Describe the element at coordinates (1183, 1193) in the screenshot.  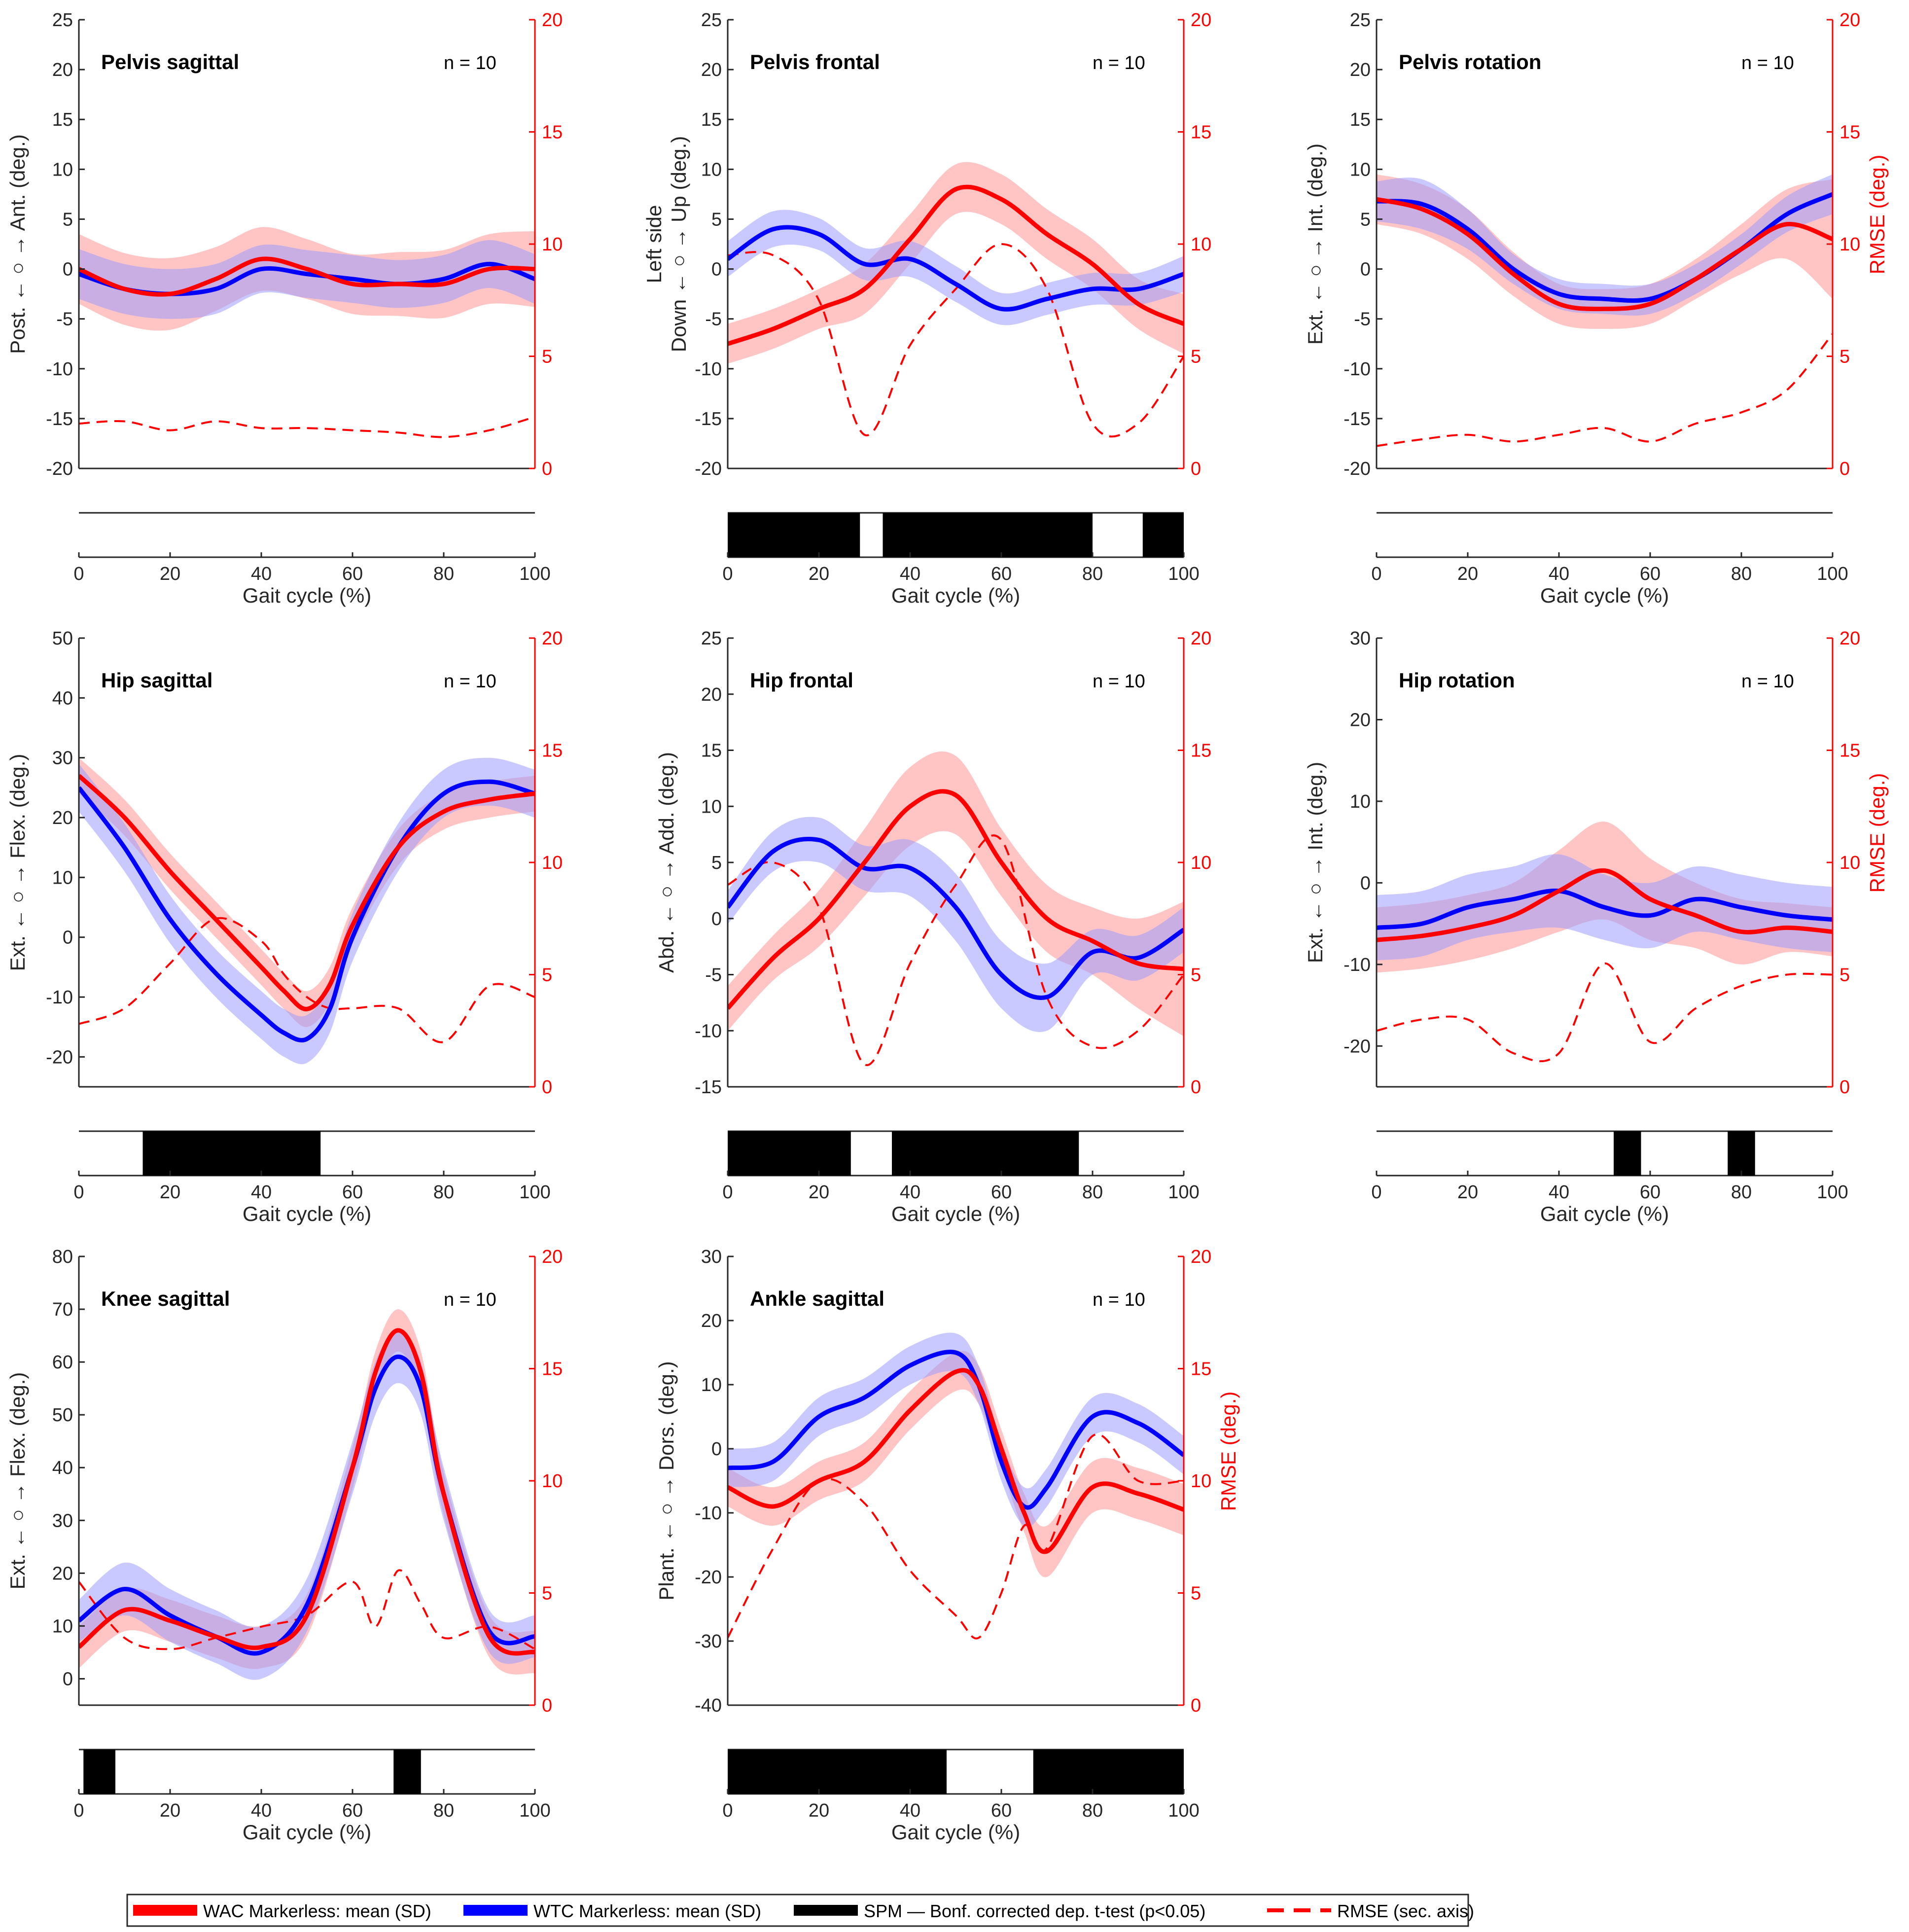
I see `x-tick-label: 100` at that location.